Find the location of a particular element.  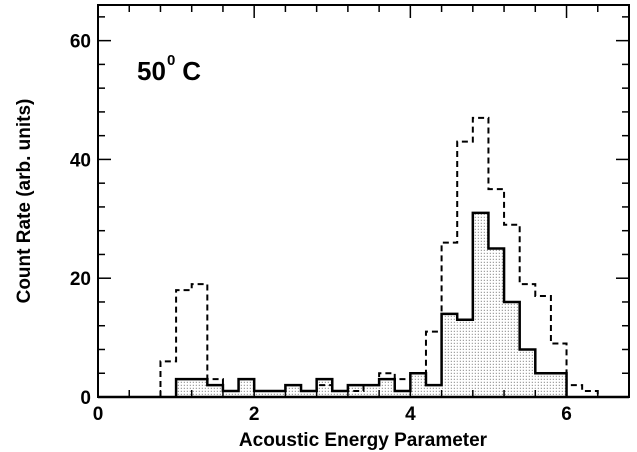

x-tick-label: 6 is located at coordinates (566, 414).